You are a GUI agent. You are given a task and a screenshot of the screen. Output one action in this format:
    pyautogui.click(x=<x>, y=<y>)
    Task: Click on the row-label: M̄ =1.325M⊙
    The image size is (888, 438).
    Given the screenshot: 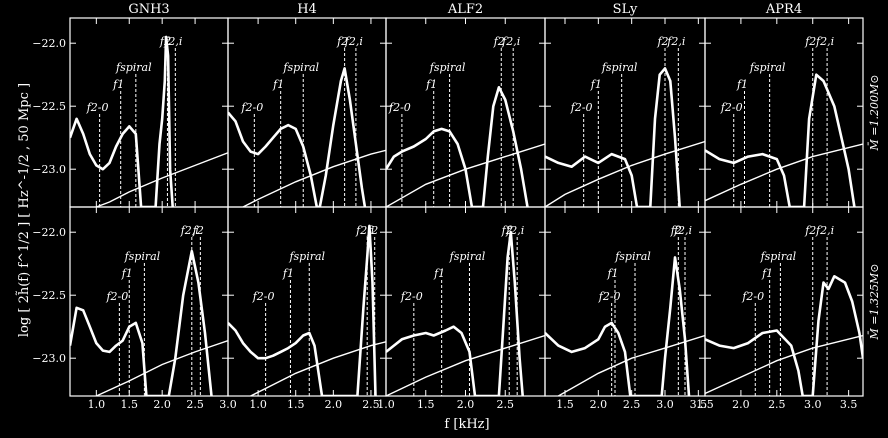 What is the action you would take?
    pyautogui.click(x=874, y=302)
    